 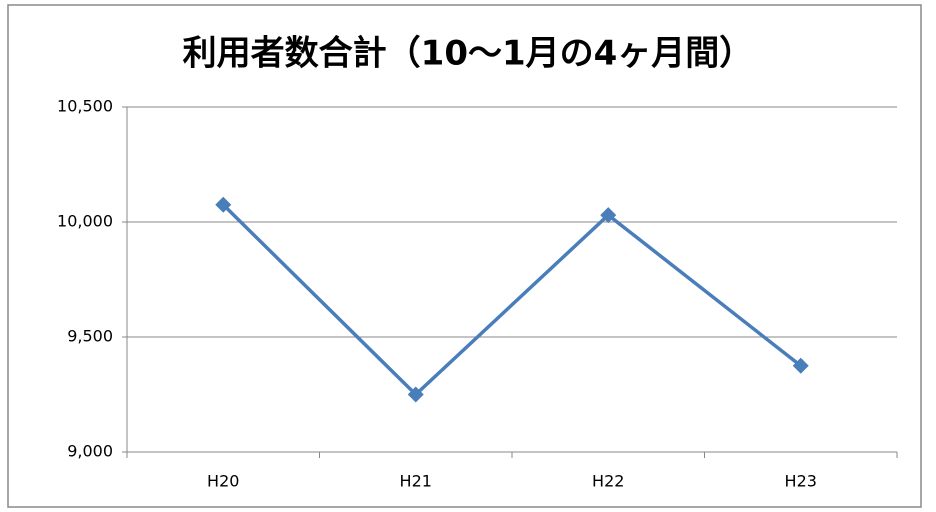 What do you see at coordinates (801, 481) in the screenshot?
I see `x-tick-label: H23` at bounding box center [801, 481].